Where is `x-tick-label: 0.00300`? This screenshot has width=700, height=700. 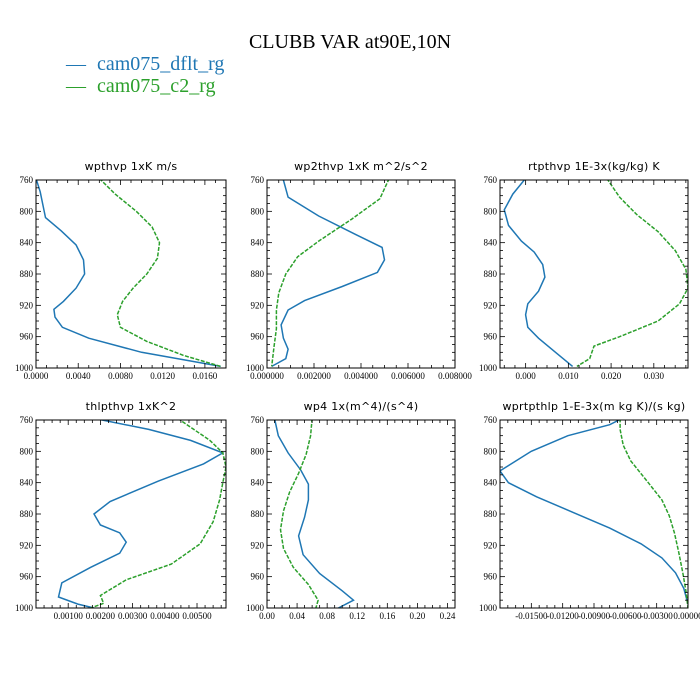
x-tick-label: 0.00300 is located at coordinates (133, 616).